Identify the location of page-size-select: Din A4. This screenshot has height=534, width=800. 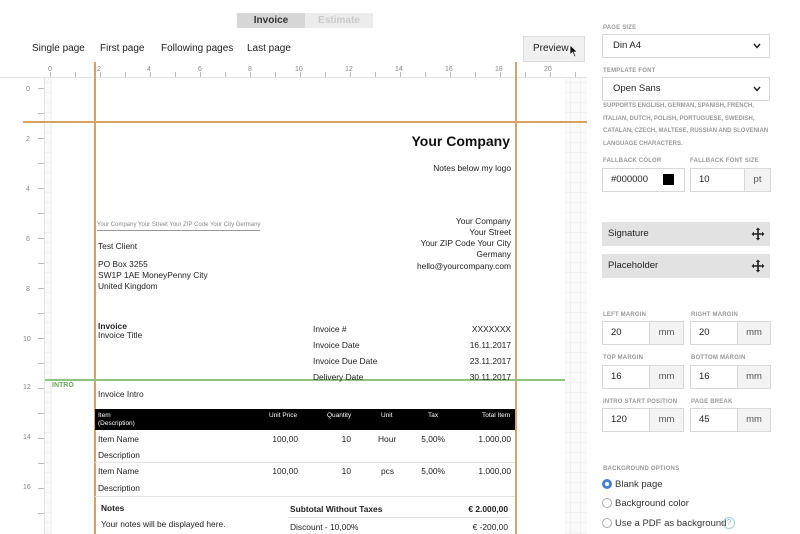
(686, 46).